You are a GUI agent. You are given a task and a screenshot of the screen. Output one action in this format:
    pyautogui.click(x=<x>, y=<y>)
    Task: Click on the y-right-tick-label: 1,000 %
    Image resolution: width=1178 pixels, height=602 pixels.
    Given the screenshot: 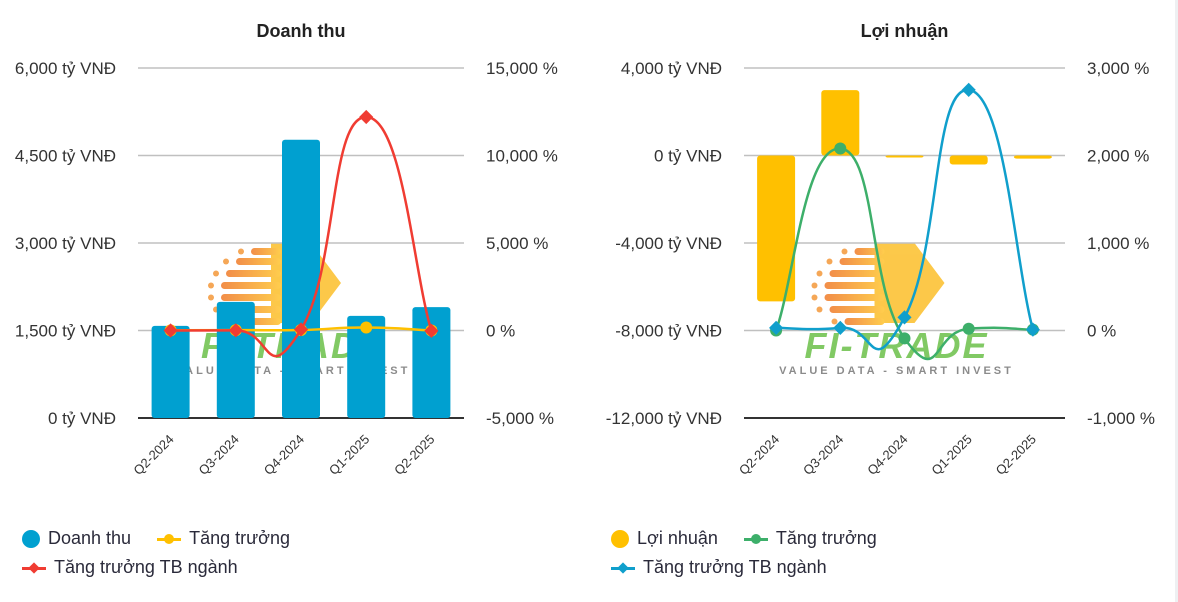 What is the action you would take?
    pyautogui.click(x=1118, y=243)
    